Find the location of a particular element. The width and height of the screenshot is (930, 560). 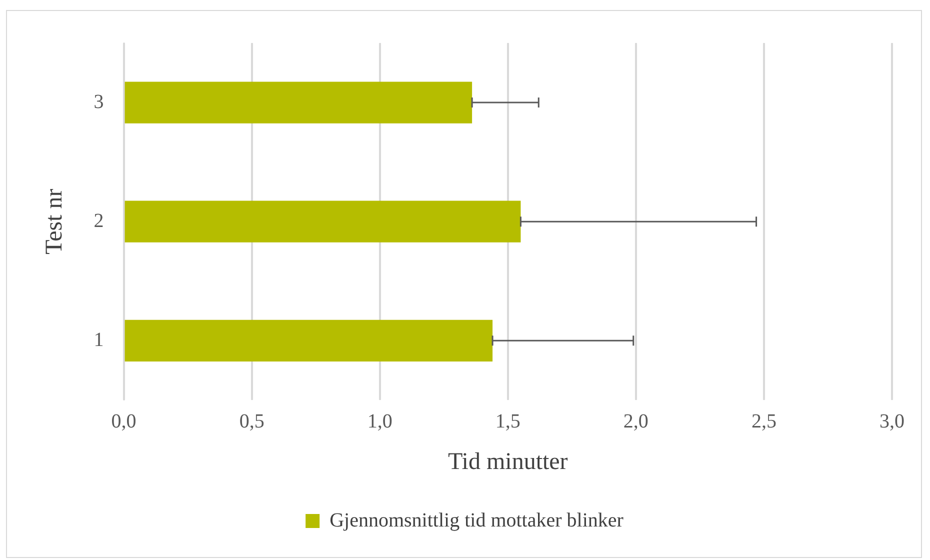

x-tick-label: 3,0 is located at coordinates (892, 421).